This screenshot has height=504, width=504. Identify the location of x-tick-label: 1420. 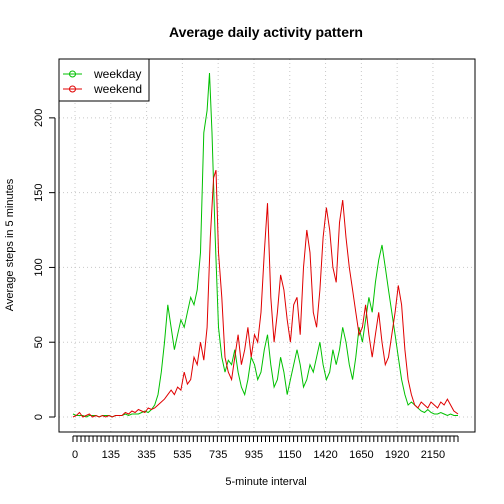
(325, 455).